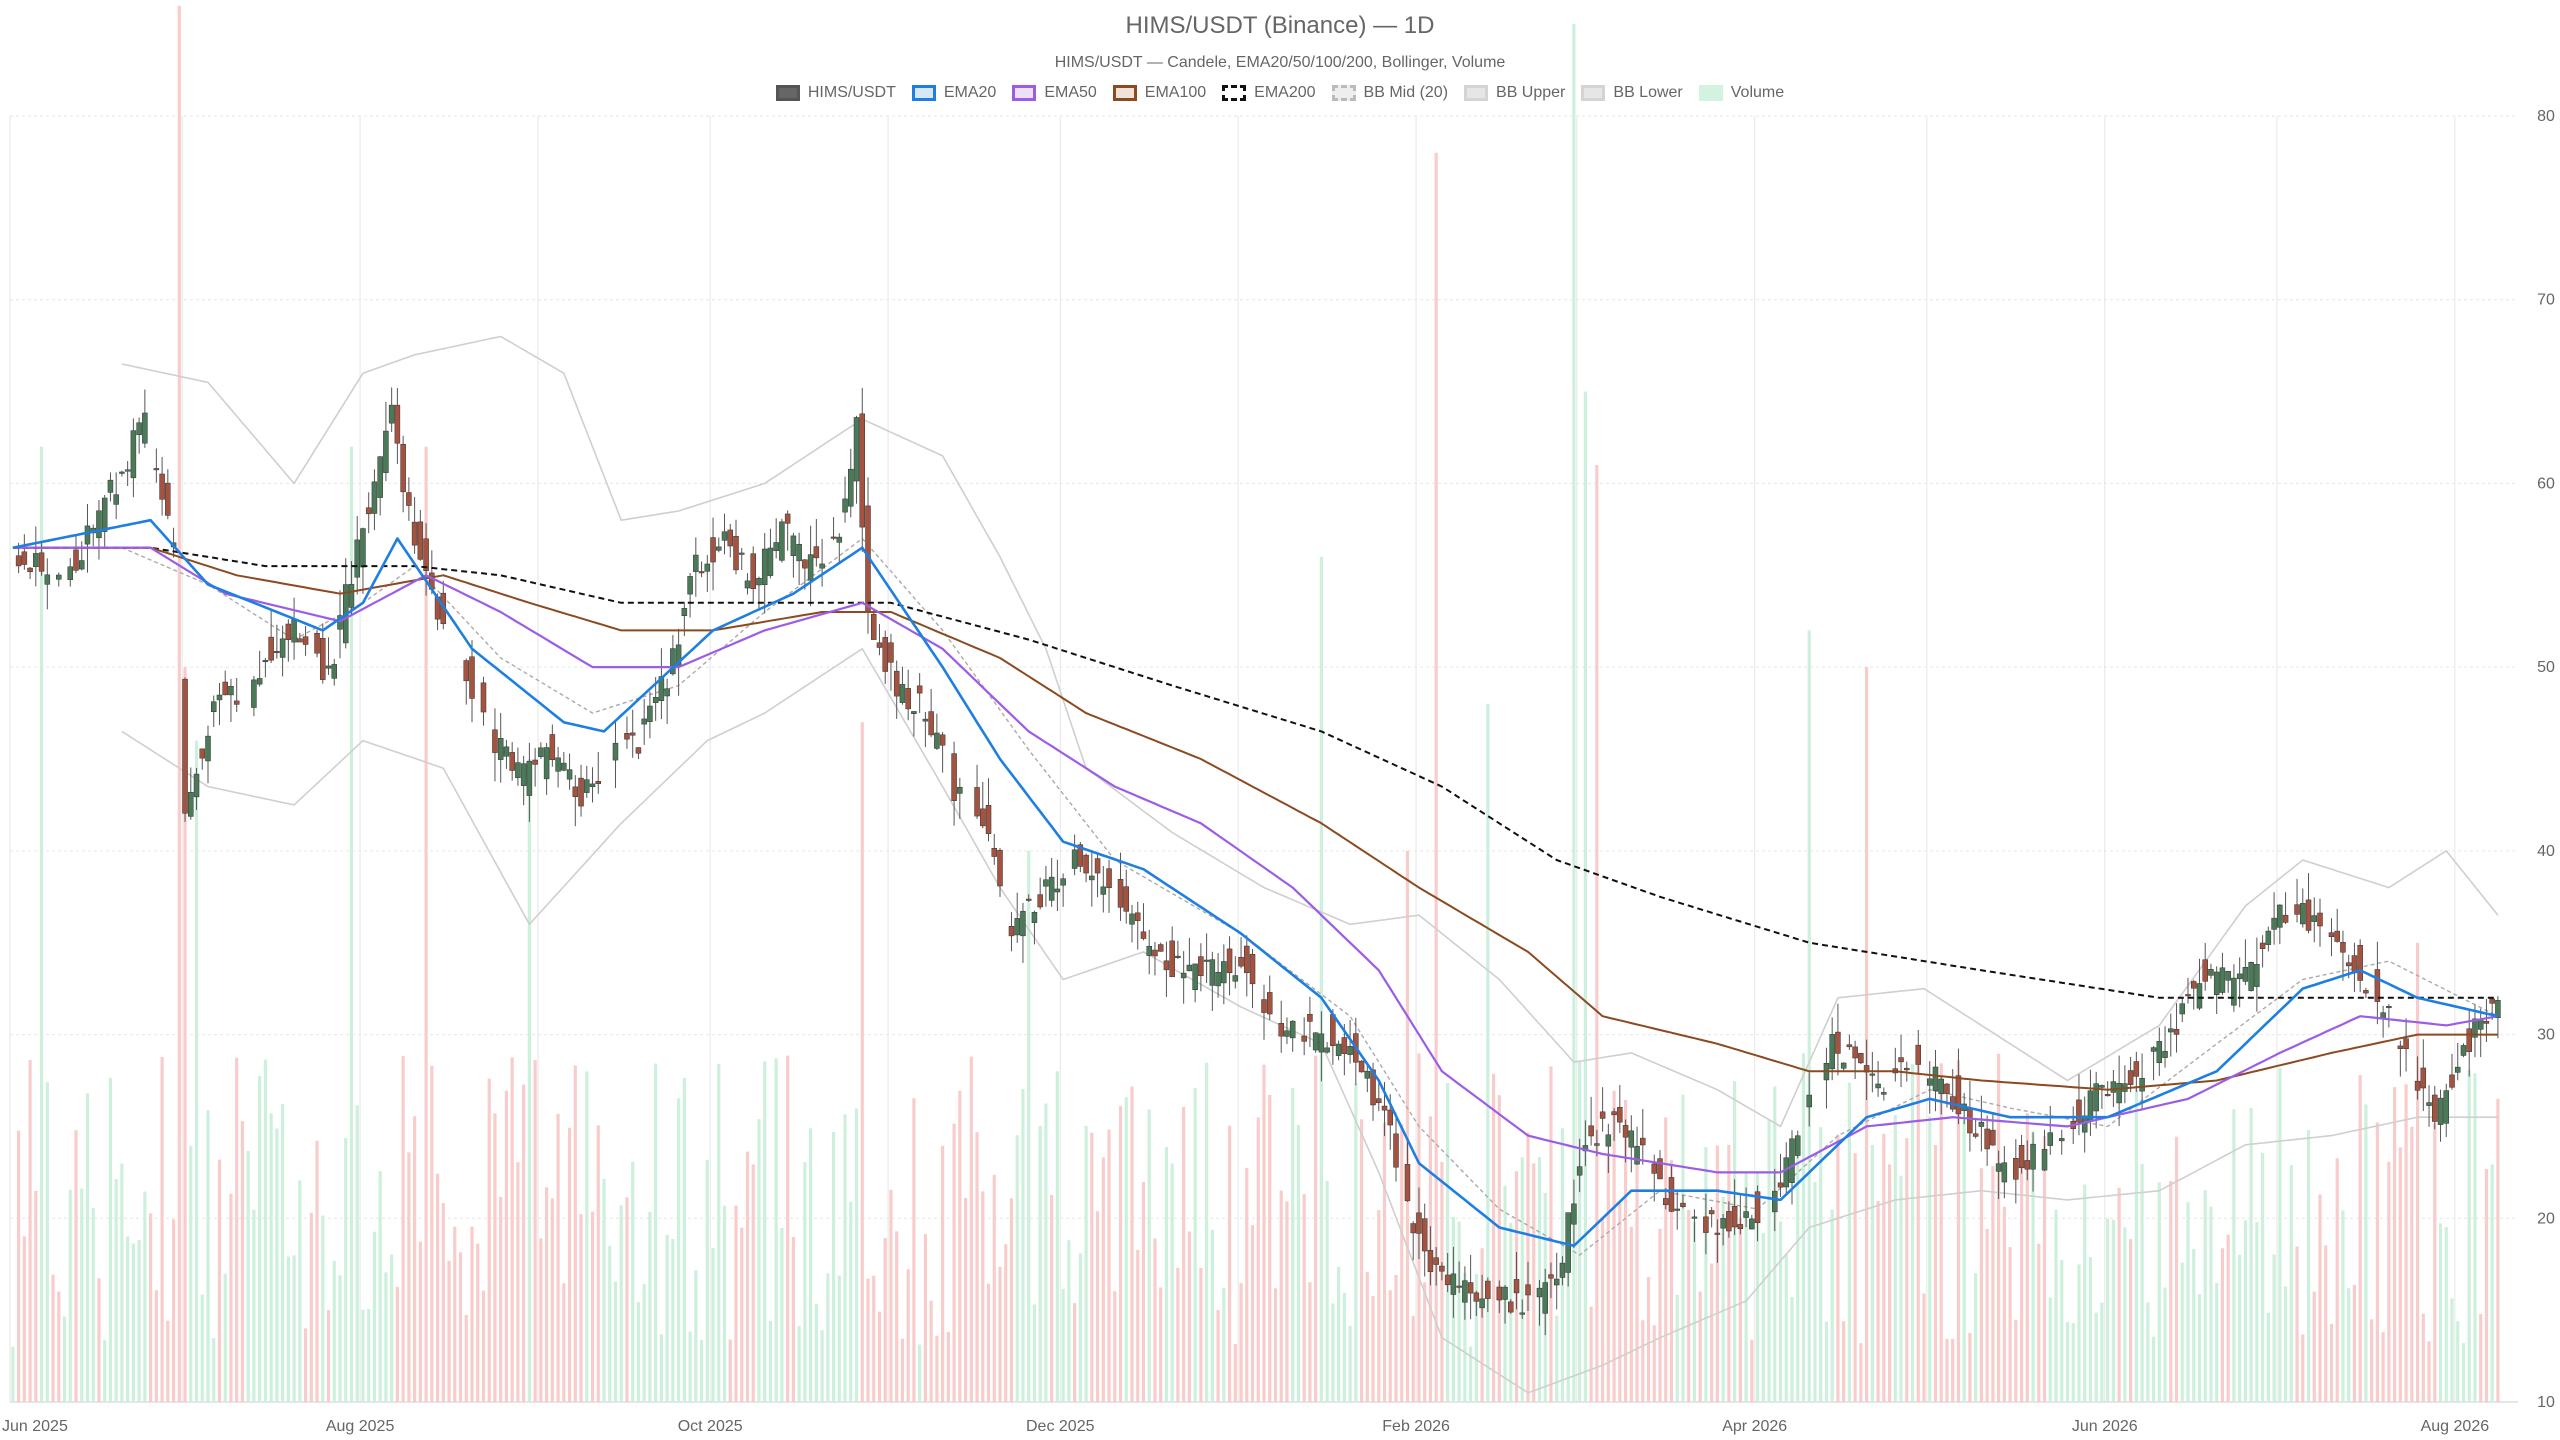 The width and height of the screenshot is (2560, 1440). I want to click on legend-item-ema50: EMA50, so click(1054, 93).